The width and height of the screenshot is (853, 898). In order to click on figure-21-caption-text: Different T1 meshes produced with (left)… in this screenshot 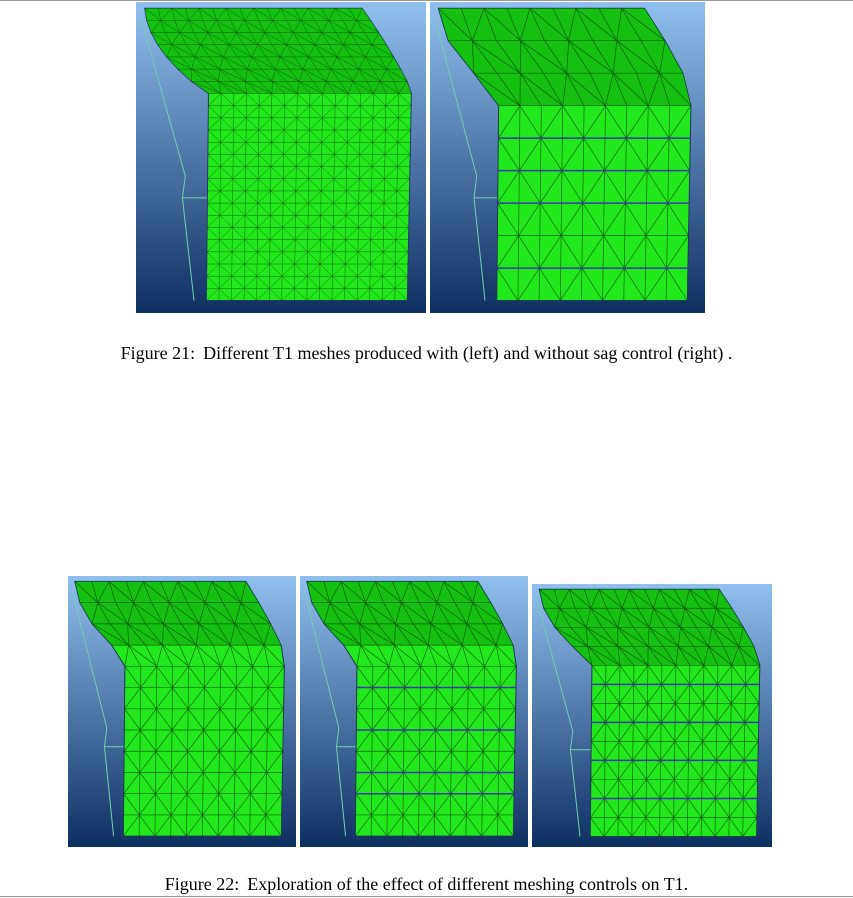, I will do `click(468, 353)`.